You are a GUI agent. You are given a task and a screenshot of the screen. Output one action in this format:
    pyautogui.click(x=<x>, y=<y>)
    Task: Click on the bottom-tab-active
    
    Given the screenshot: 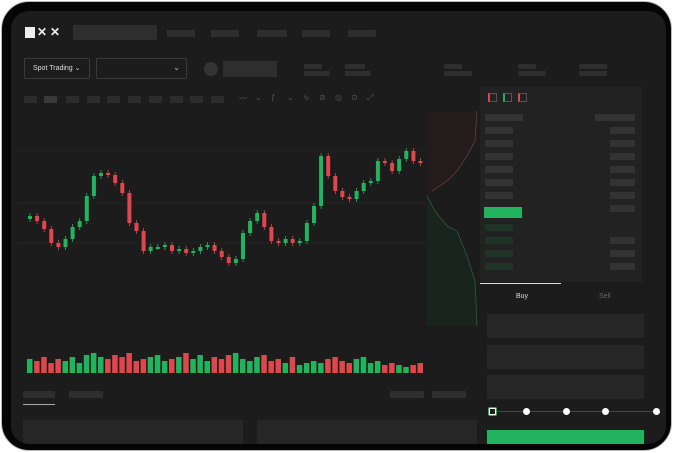 What is the action you would take?
    pyautogui.click(x=39, y=394)
    